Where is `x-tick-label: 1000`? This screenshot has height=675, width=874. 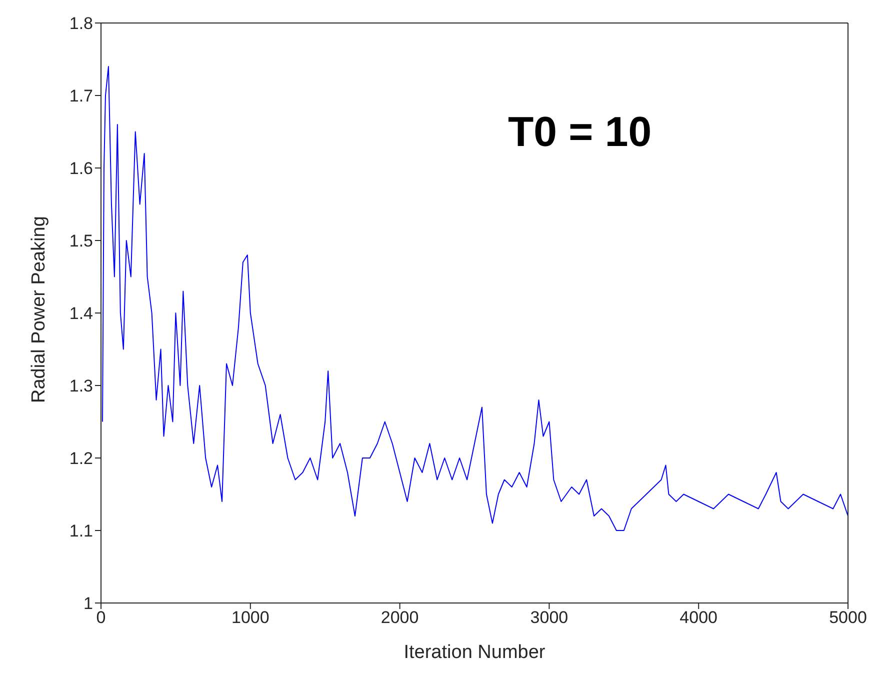 x-tick-label: 1000 is located at coordinates (250, 618).